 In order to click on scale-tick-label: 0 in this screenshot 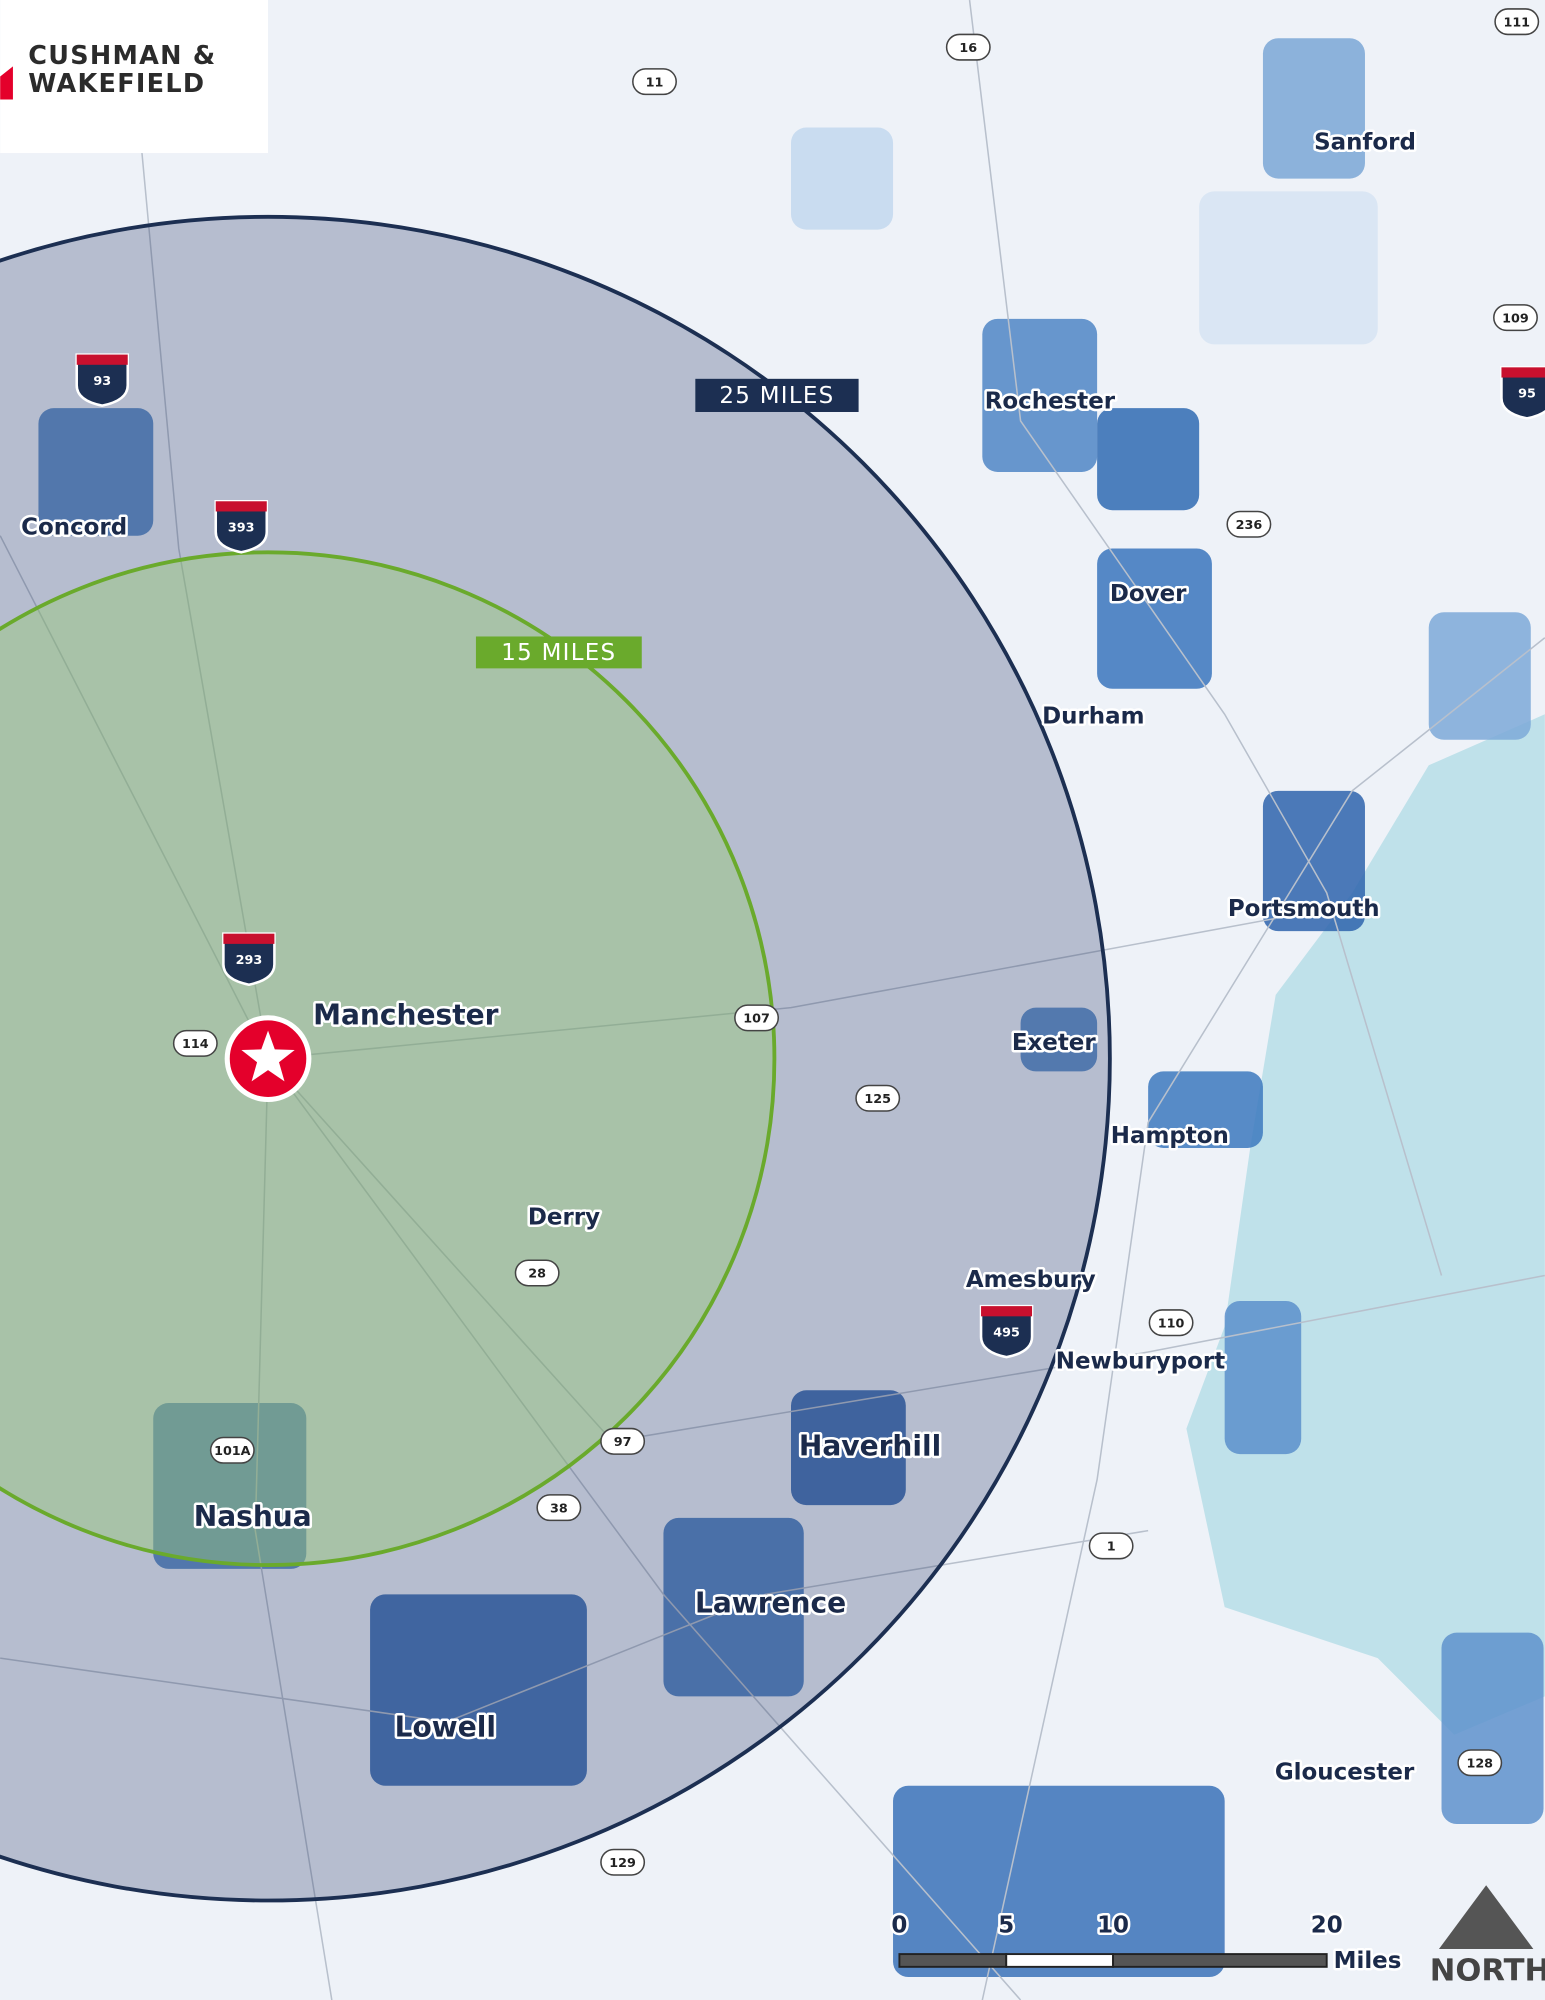, I will do `click(899, 1926)`.